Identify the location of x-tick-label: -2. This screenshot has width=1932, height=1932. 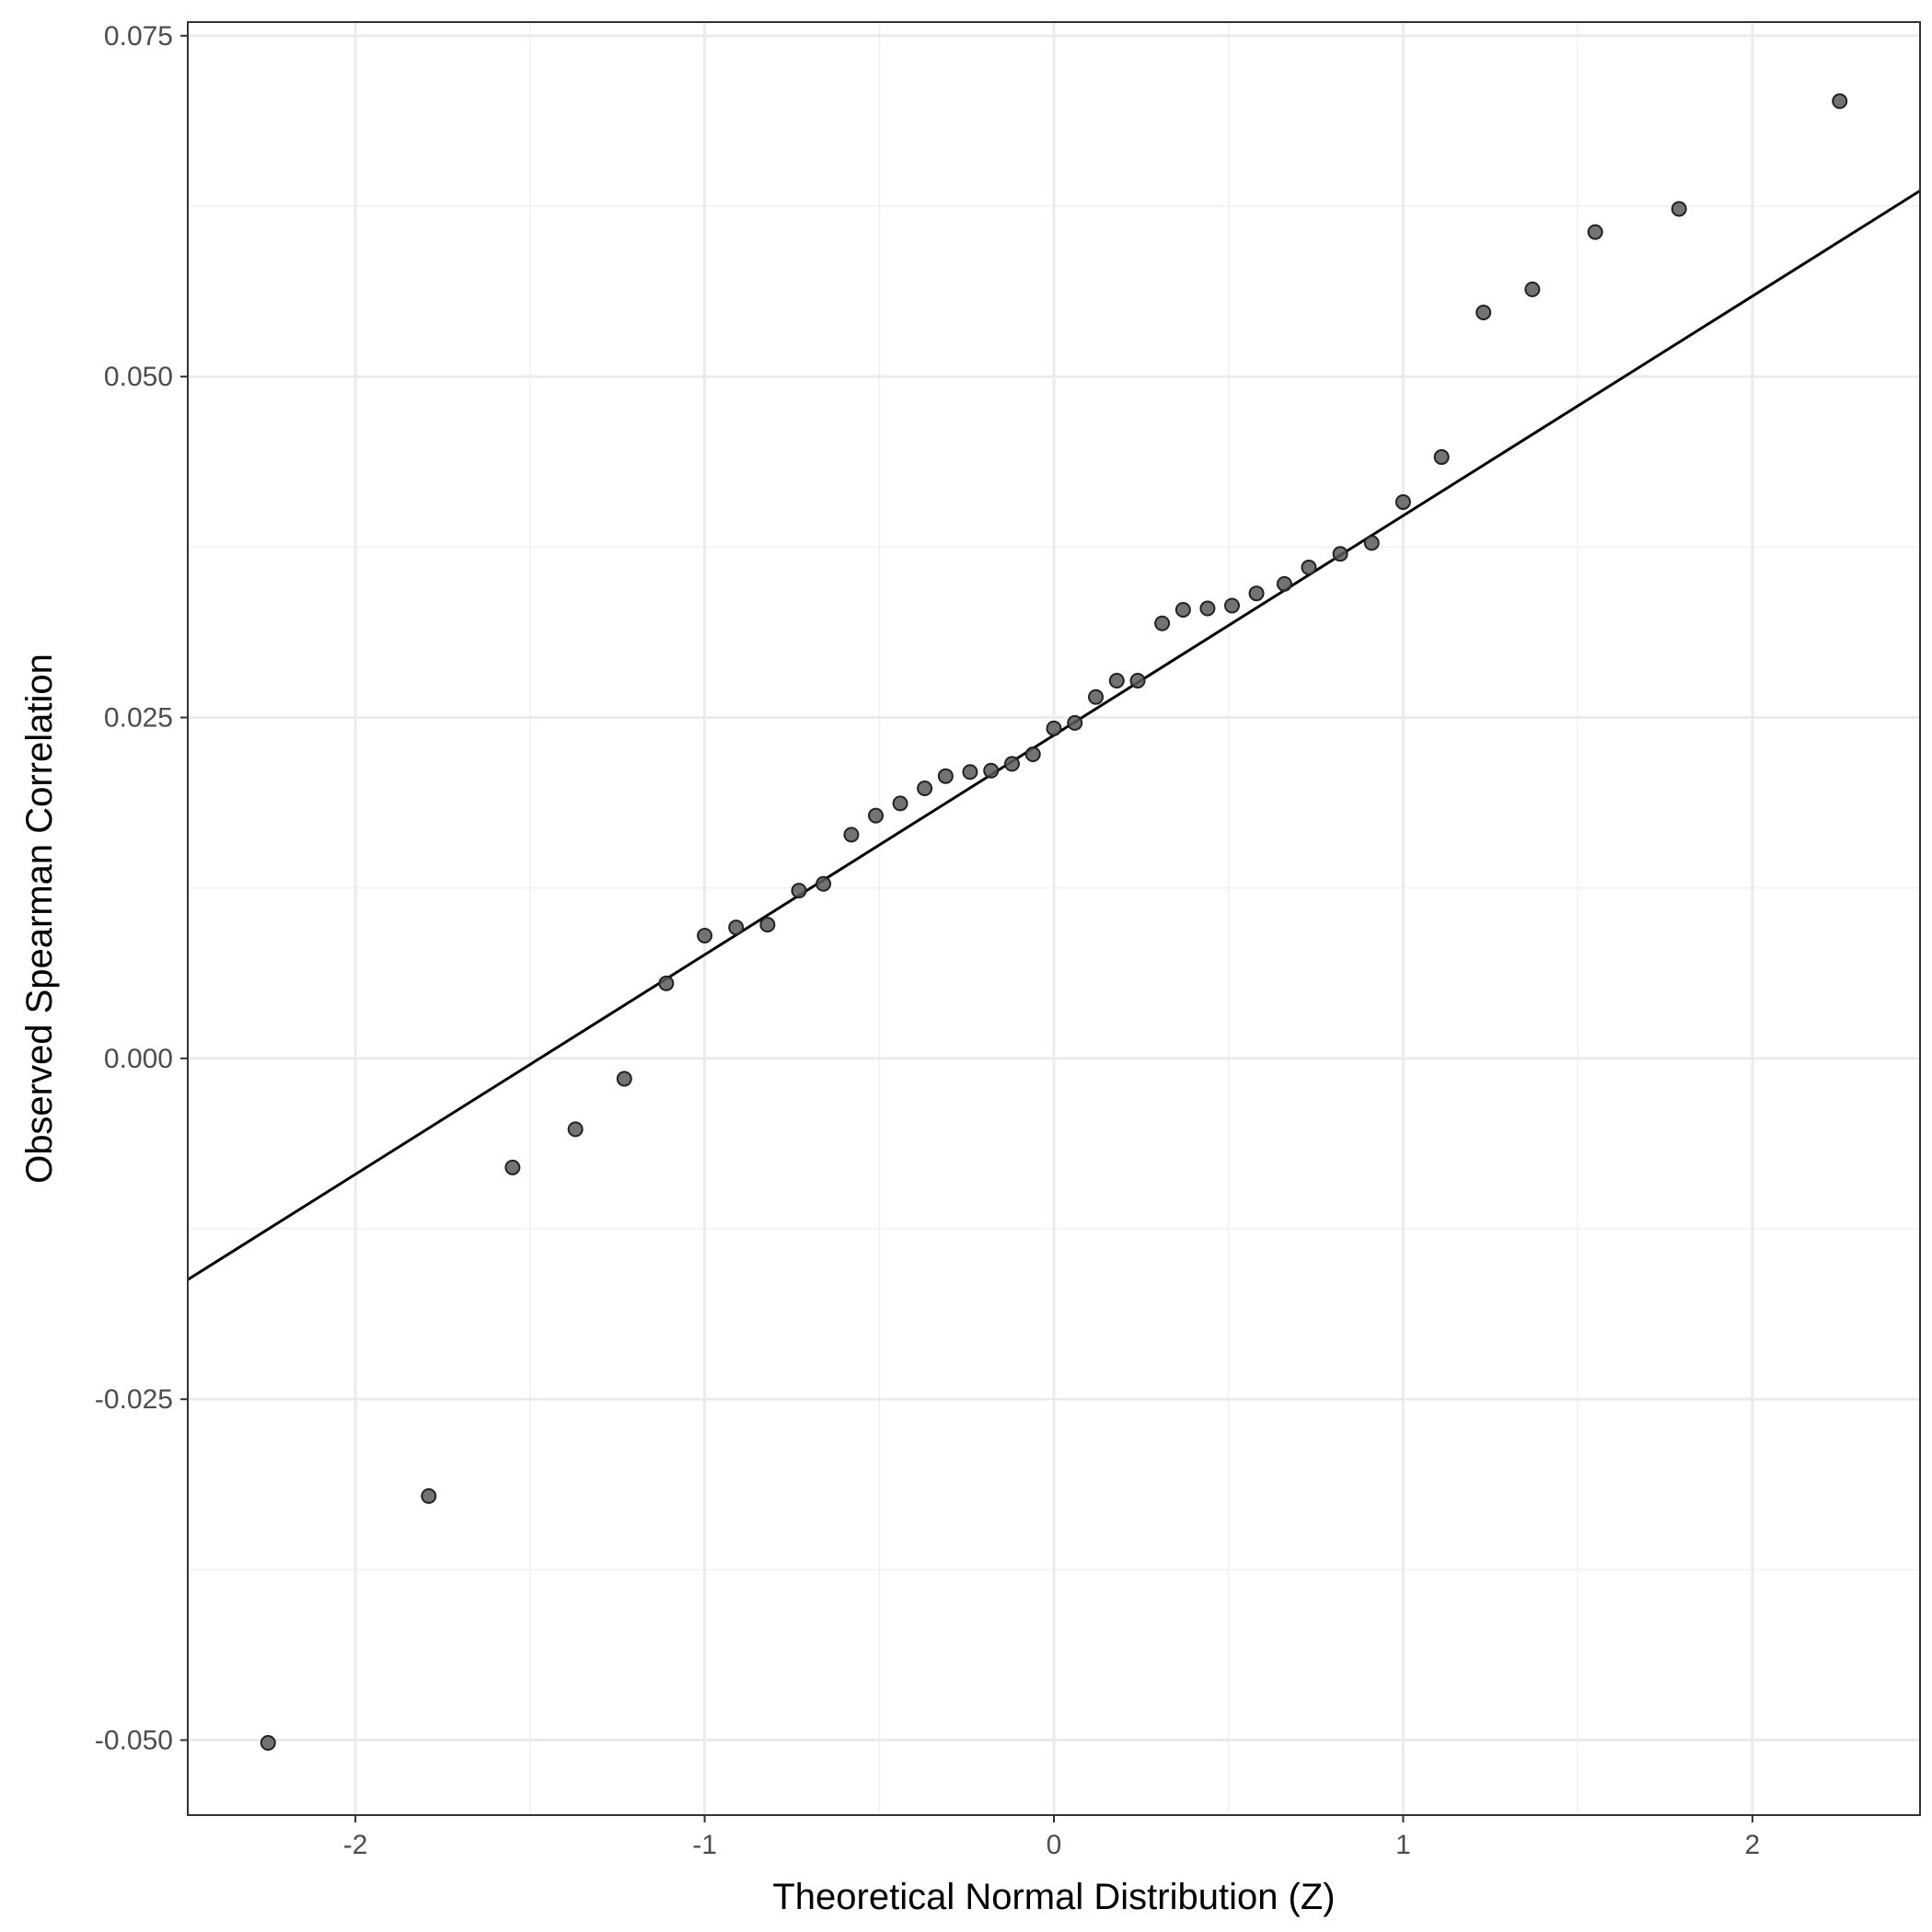
(356, 1845).